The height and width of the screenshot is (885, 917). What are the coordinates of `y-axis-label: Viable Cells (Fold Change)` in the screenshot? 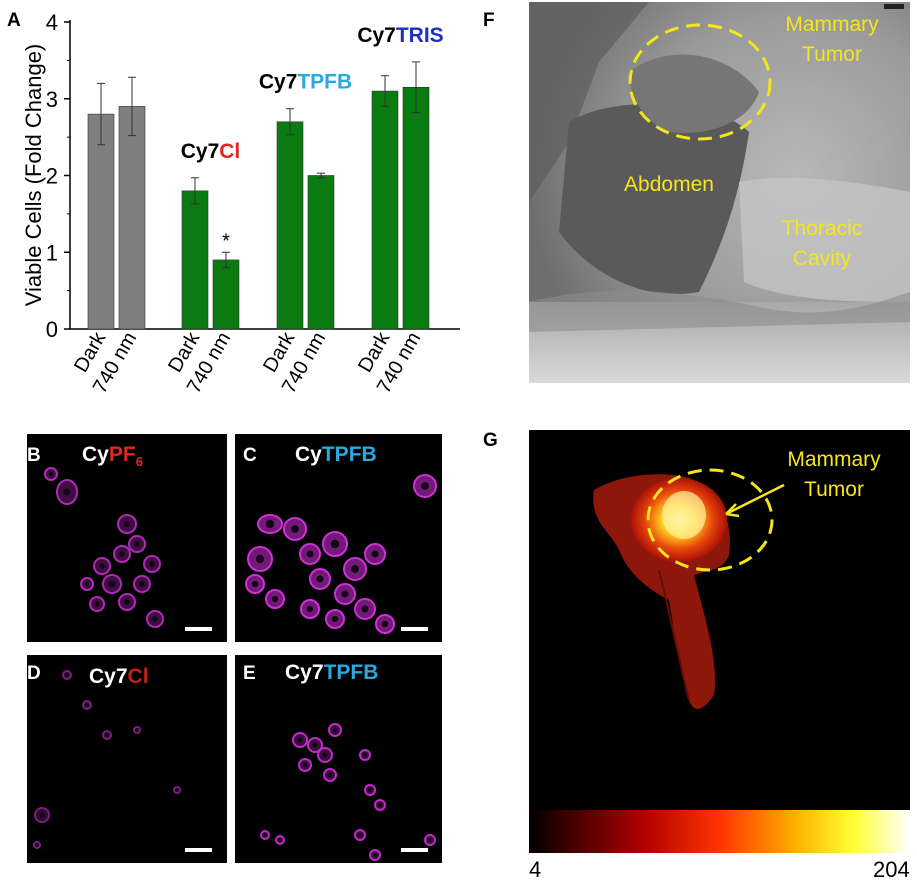 It's located at (33, 175).